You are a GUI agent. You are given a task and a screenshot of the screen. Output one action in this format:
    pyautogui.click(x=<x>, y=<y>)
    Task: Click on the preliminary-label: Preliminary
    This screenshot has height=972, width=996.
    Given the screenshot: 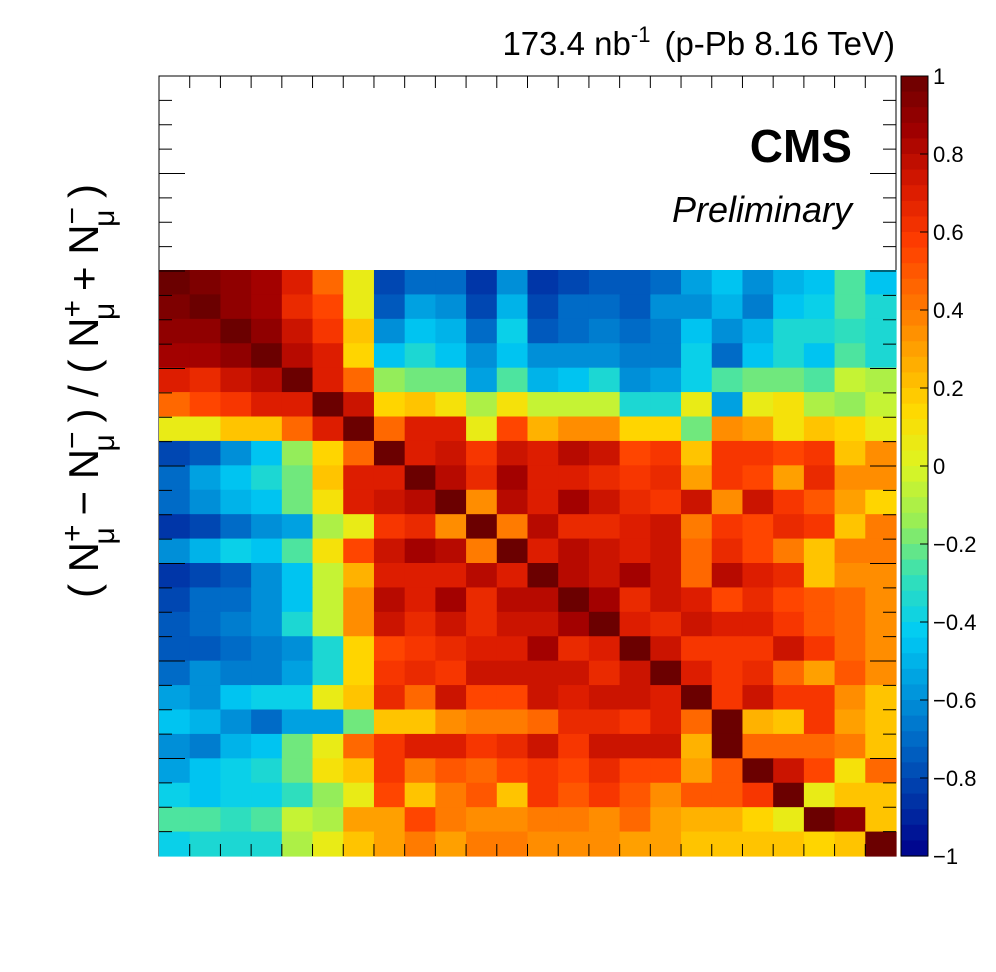 What is the action you would take?
    pyautogui.click(x=763, y=209)
    